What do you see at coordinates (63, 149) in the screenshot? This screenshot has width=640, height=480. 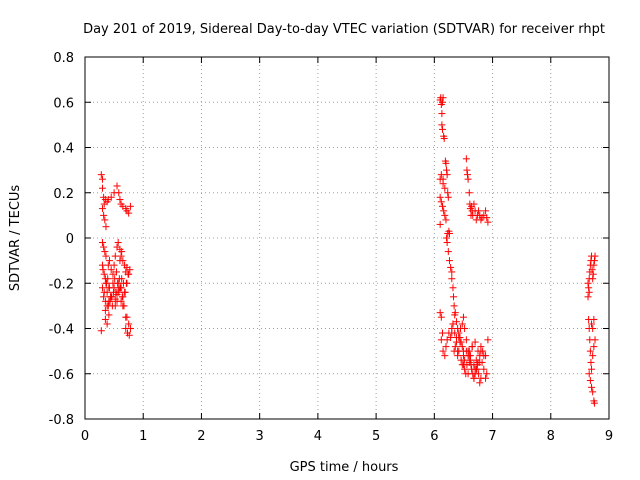 I see `y-tick-label: 0.4` at bounding box center [63, 149].